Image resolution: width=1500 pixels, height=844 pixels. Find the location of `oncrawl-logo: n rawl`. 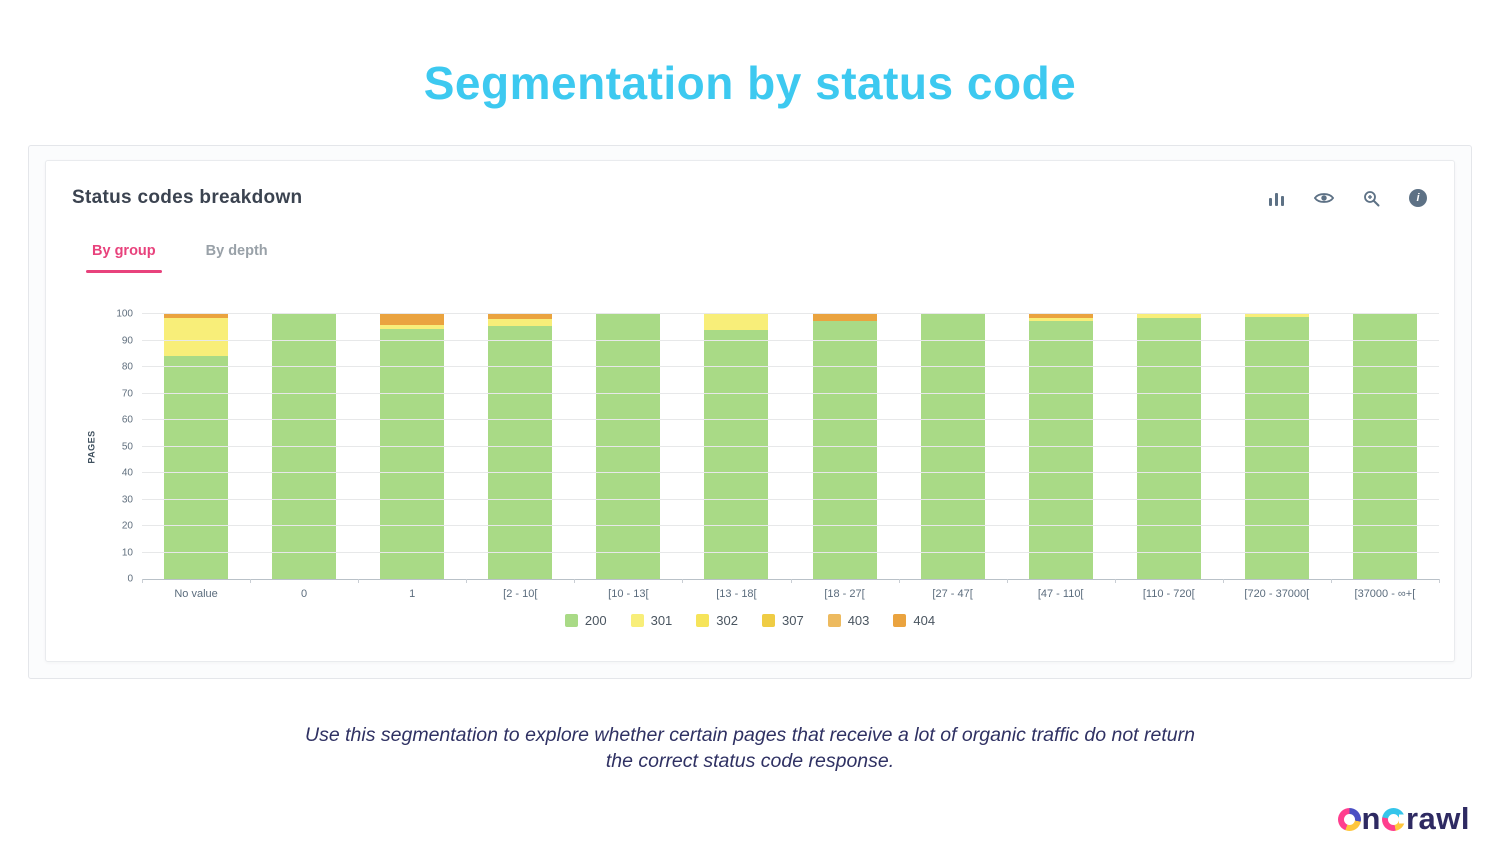

oncrawl-logo: n rawl is located at coordinates (1403, 818).